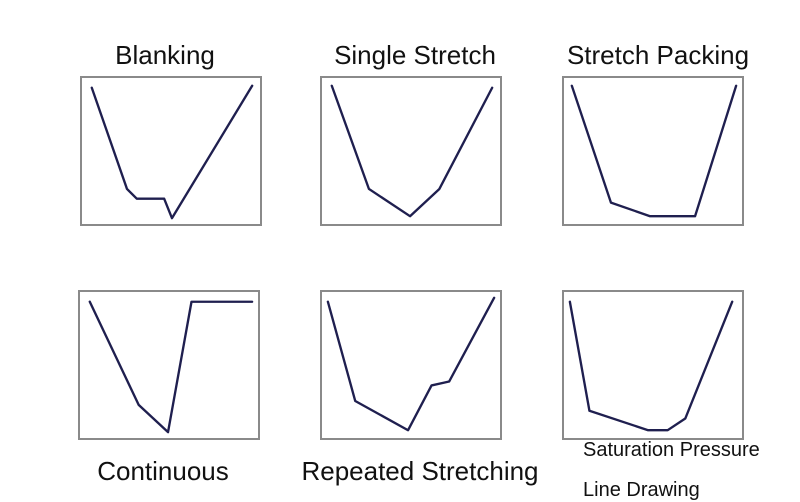 The height and width of the screenshot is (502, 800). I want to click on curve-stretch-packing, so click(654, 151).